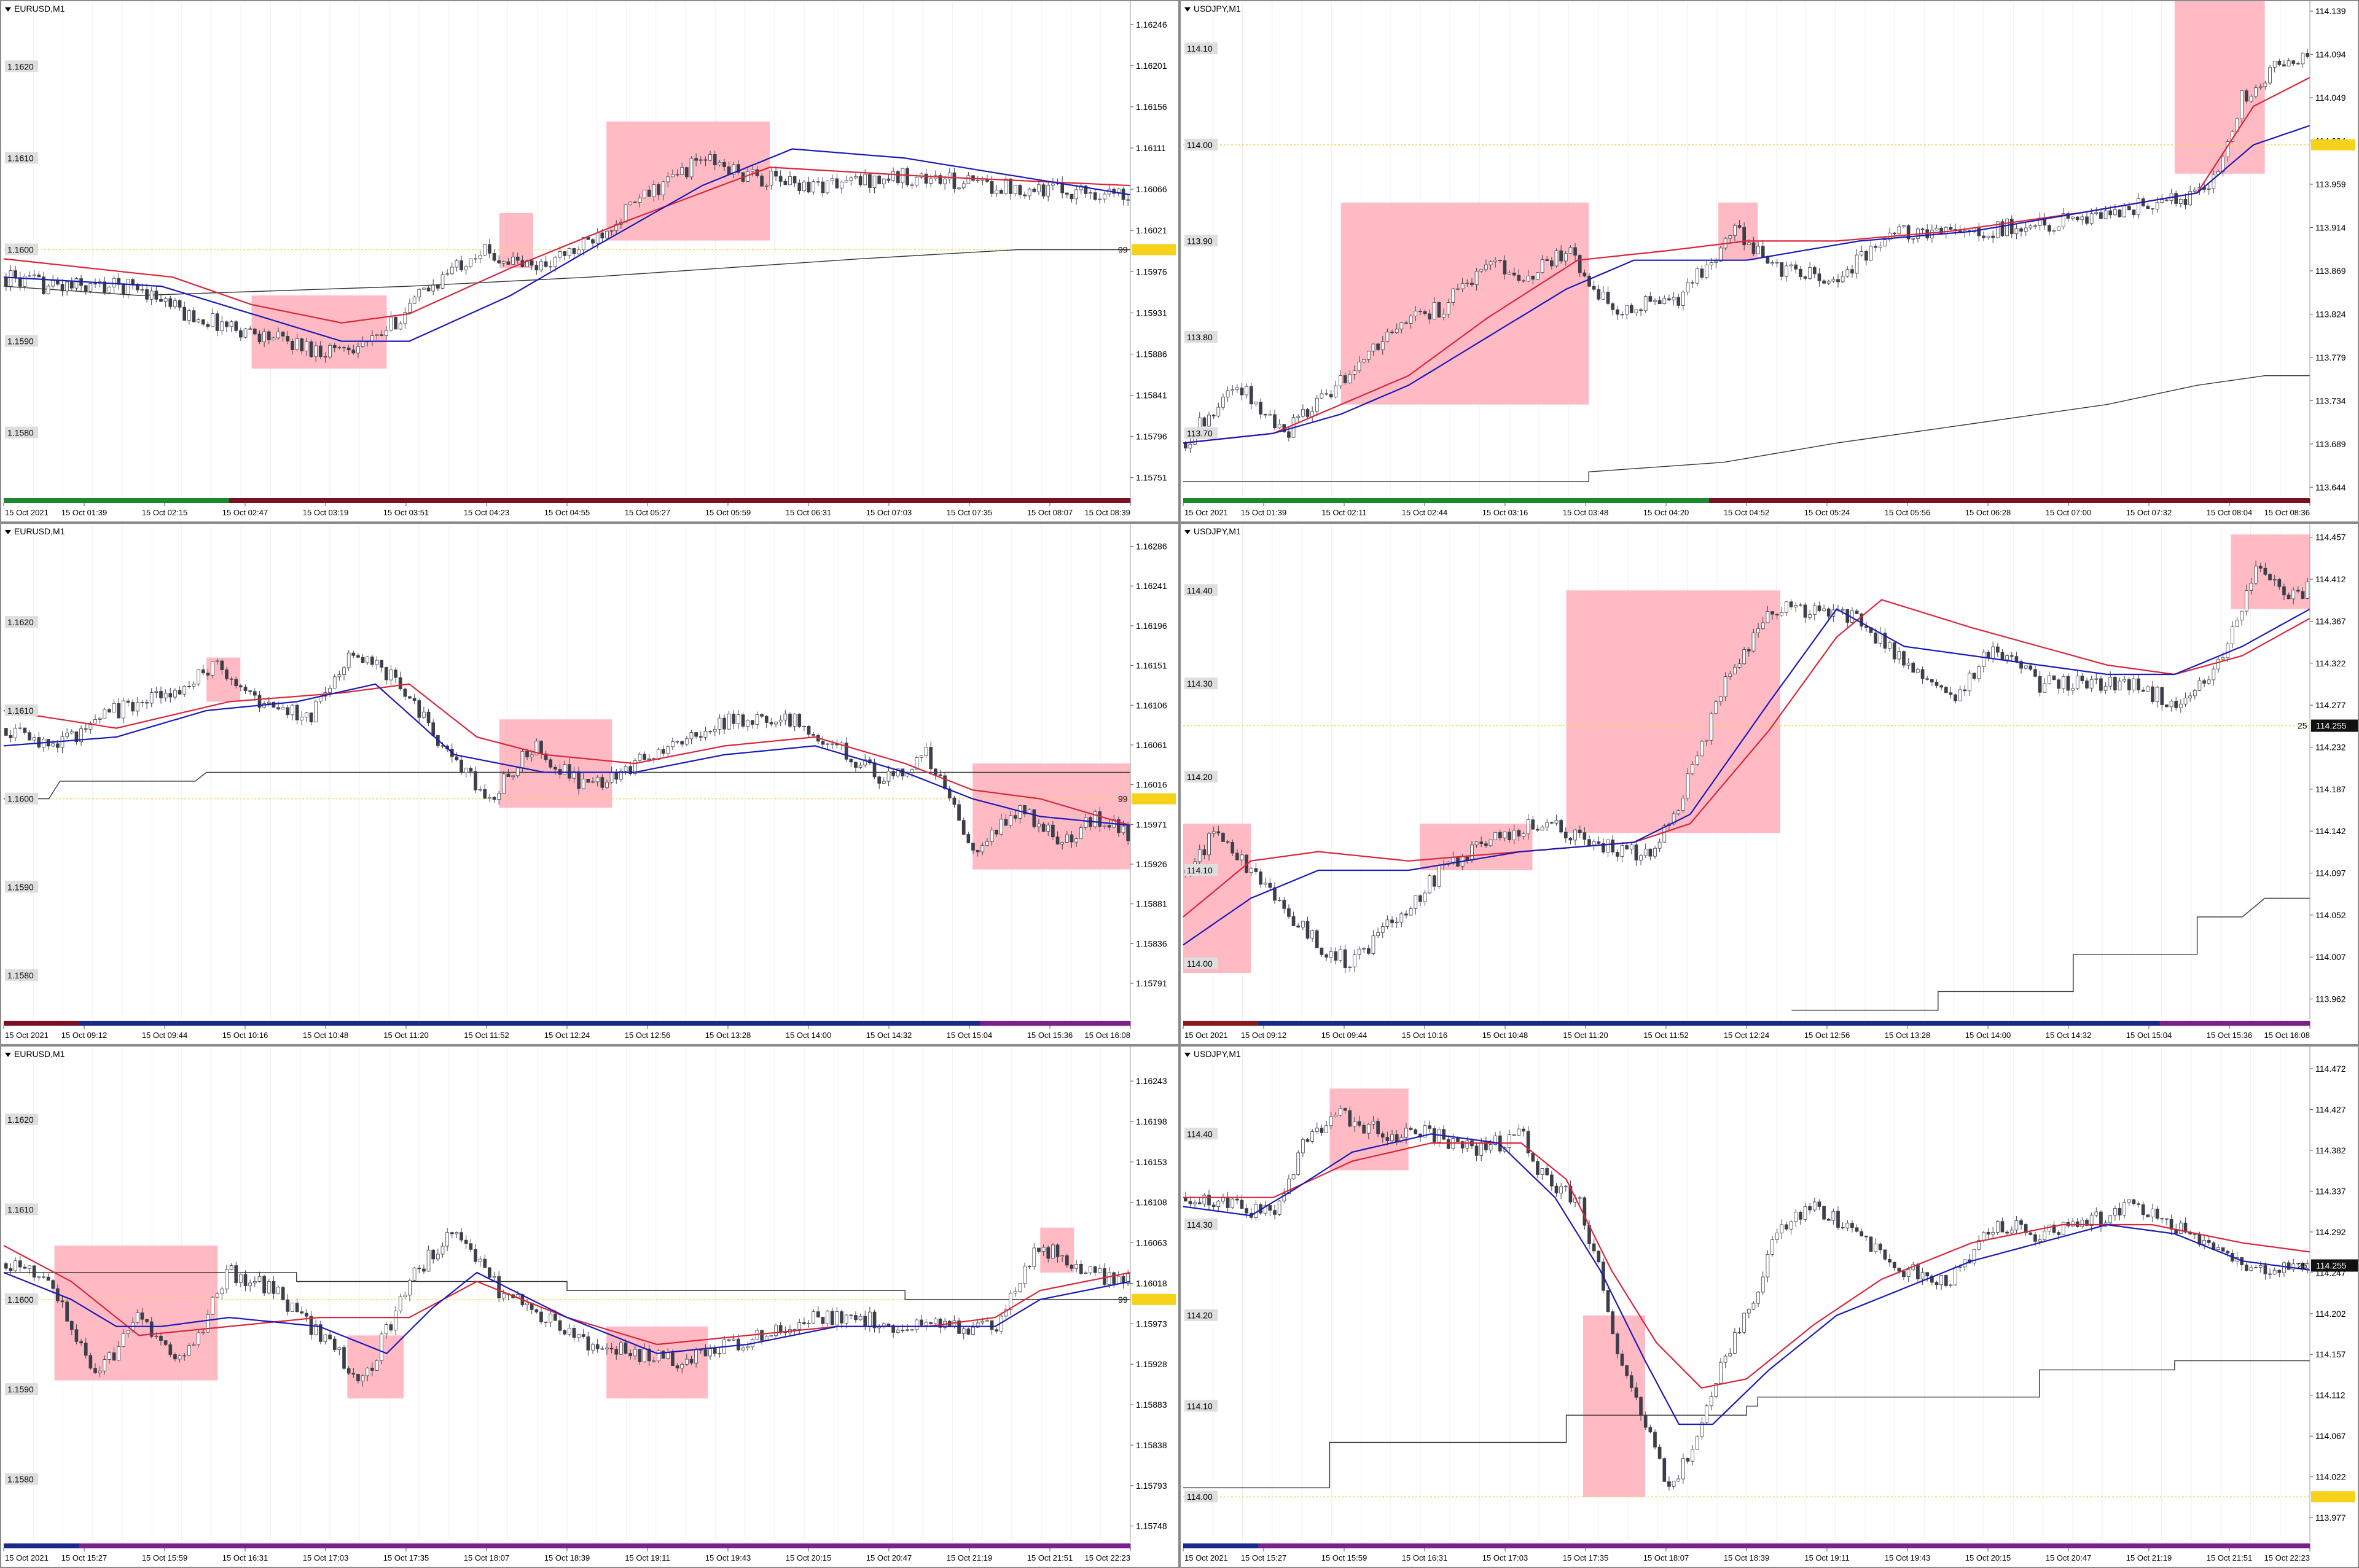 The image size is (2359, 1568). What do you see at coordinates (2287, 1035) in the screenshot?
I see `x-tick-label: 15 Oct 16:08` at bounding box center [2287, 1035].